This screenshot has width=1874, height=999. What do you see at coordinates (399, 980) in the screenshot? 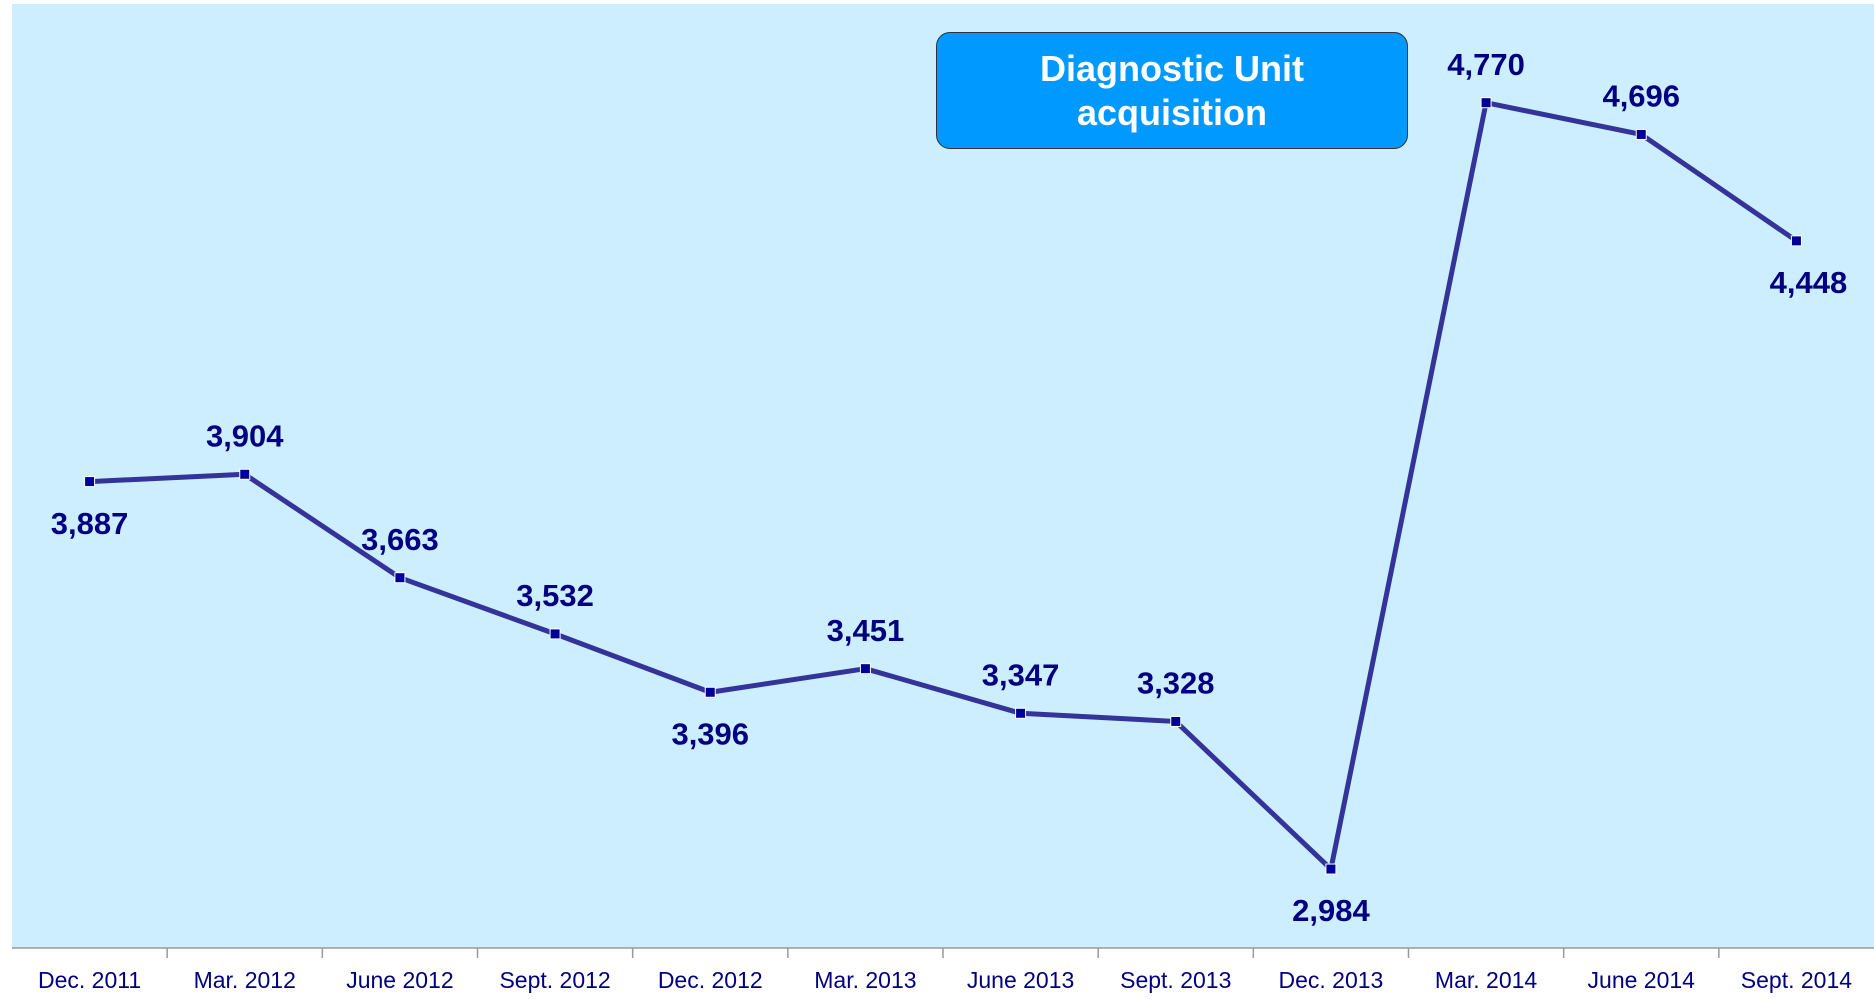
I see `x-tick-label: June 2012` at bounding box center [399, 980].